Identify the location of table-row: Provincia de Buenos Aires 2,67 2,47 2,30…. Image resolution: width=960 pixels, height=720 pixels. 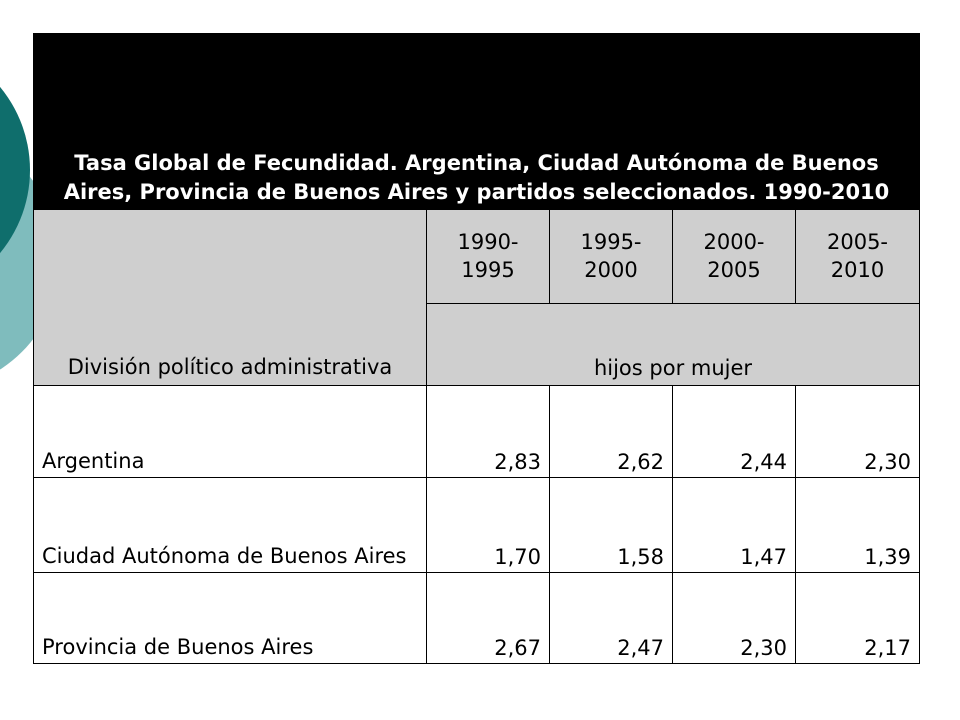
(477, 618).